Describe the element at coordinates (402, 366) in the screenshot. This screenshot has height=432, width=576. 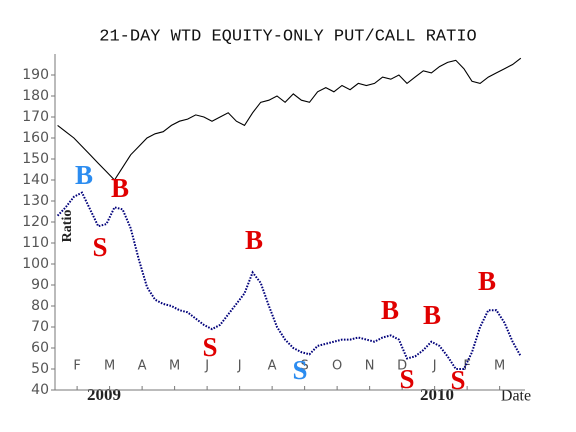
I see `x-tick-label: D` at that location.